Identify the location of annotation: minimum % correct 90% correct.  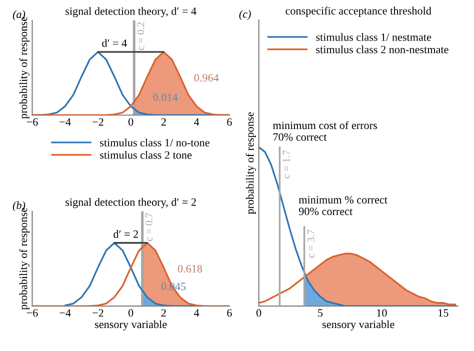
(343, 206).